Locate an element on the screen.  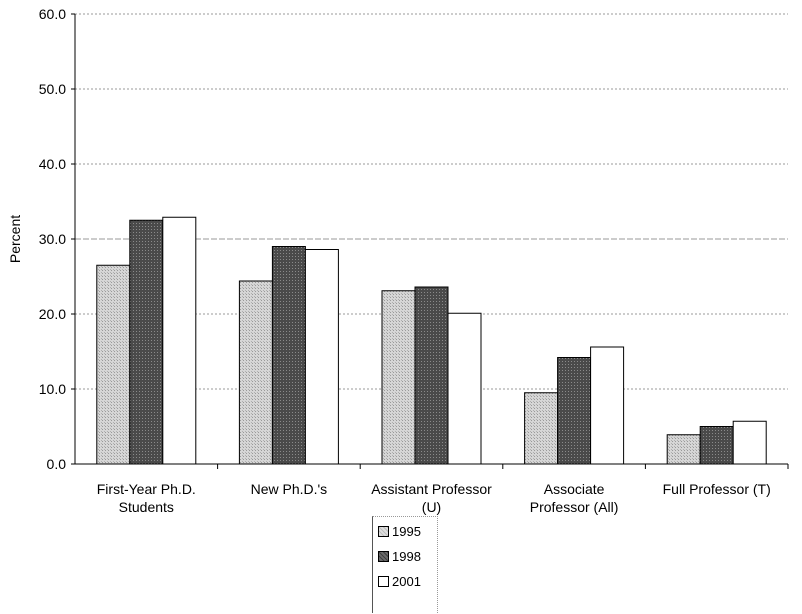
y-tick-label: 30.0 is located at coordinates (52, 239).